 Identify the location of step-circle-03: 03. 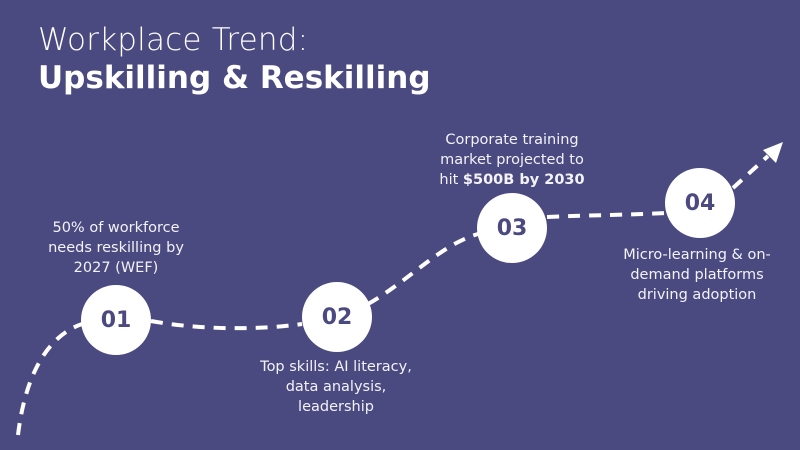
(512, 228).